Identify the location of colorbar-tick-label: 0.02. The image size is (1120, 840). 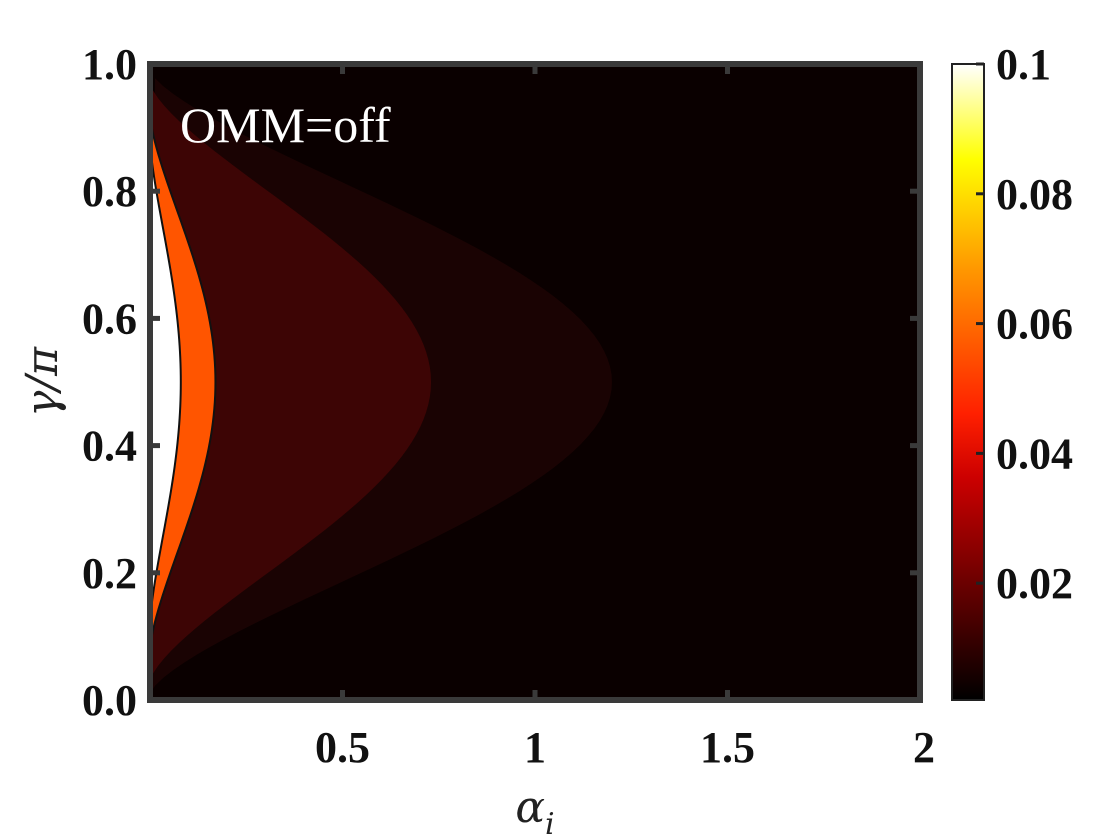
(1034, 583).